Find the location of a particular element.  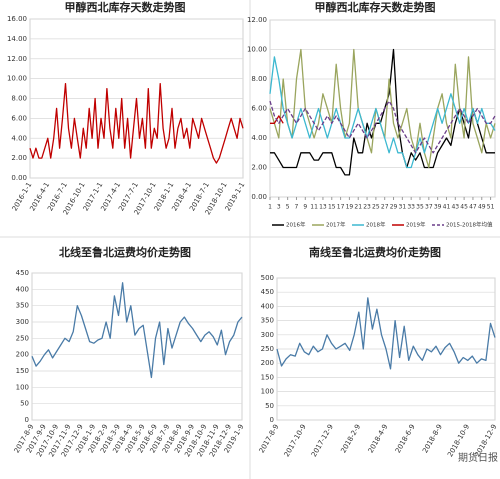

x-tick-label: 2018-6-9 is located at coordinates (405, 439).